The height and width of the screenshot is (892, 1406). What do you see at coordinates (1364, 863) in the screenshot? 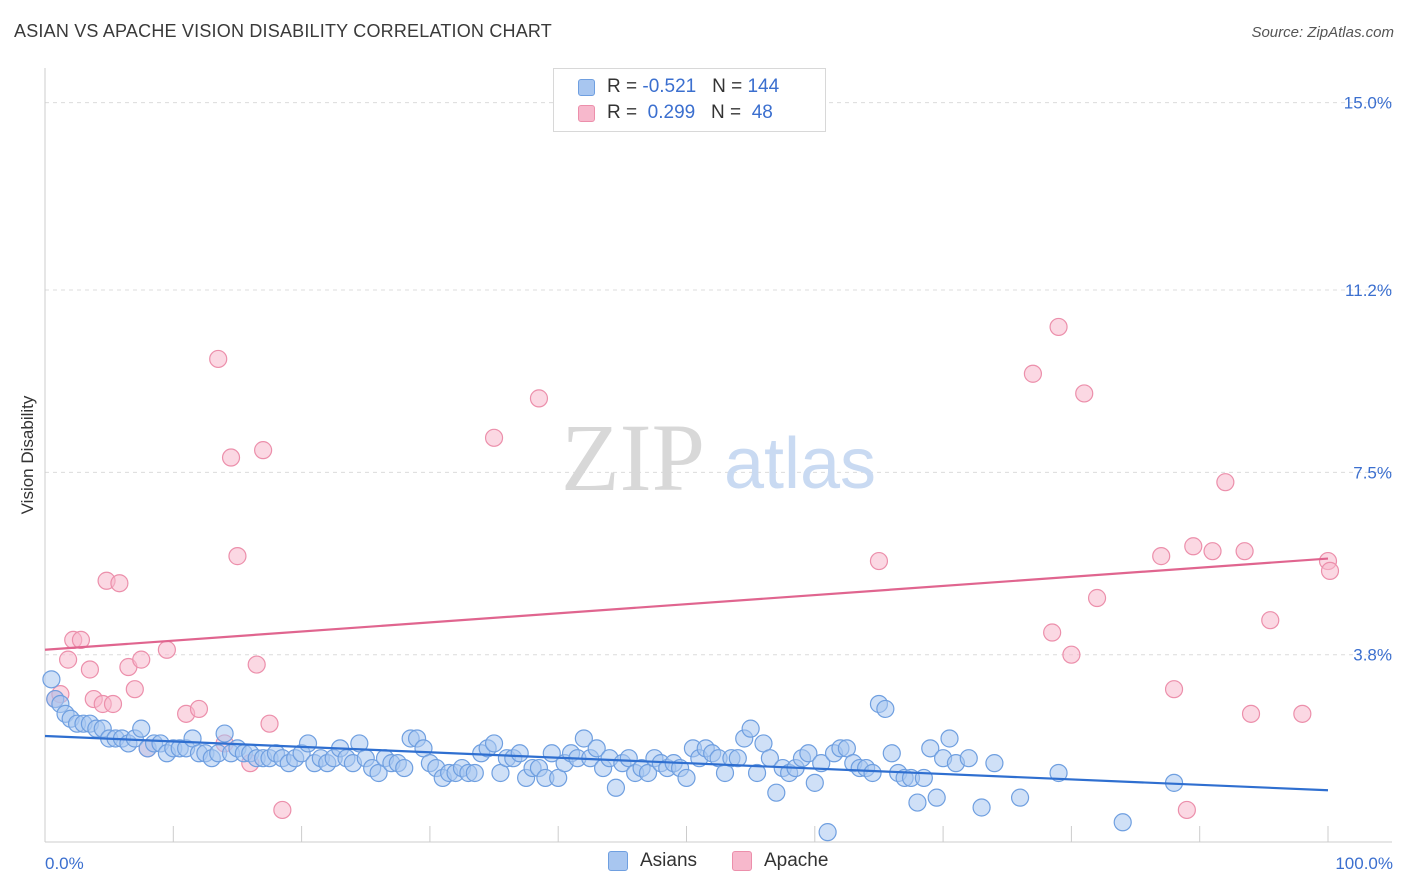
I see `x-tick-label-max: 100.0%` at bounding box center [1364, 863].